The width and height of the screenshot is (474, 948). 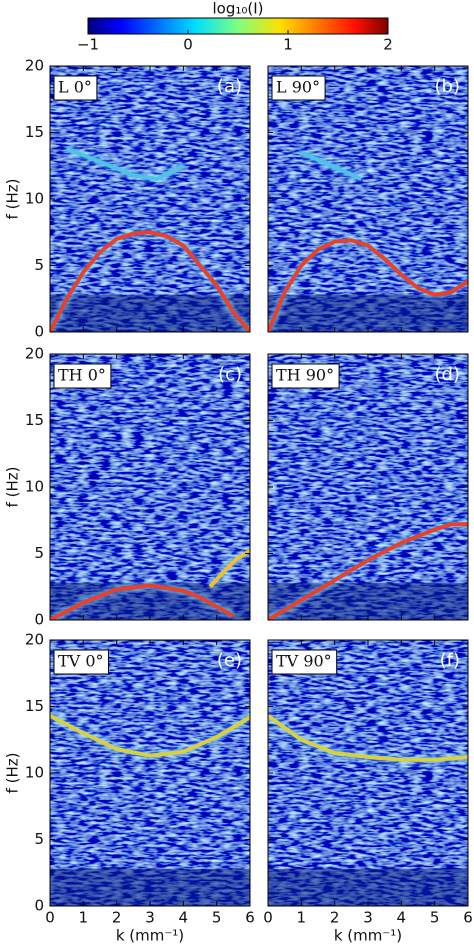 What do you see at coordinates (447, 374) in the screenshot?
I see `panel-tag: (d)` at bounding box center [447, 374].